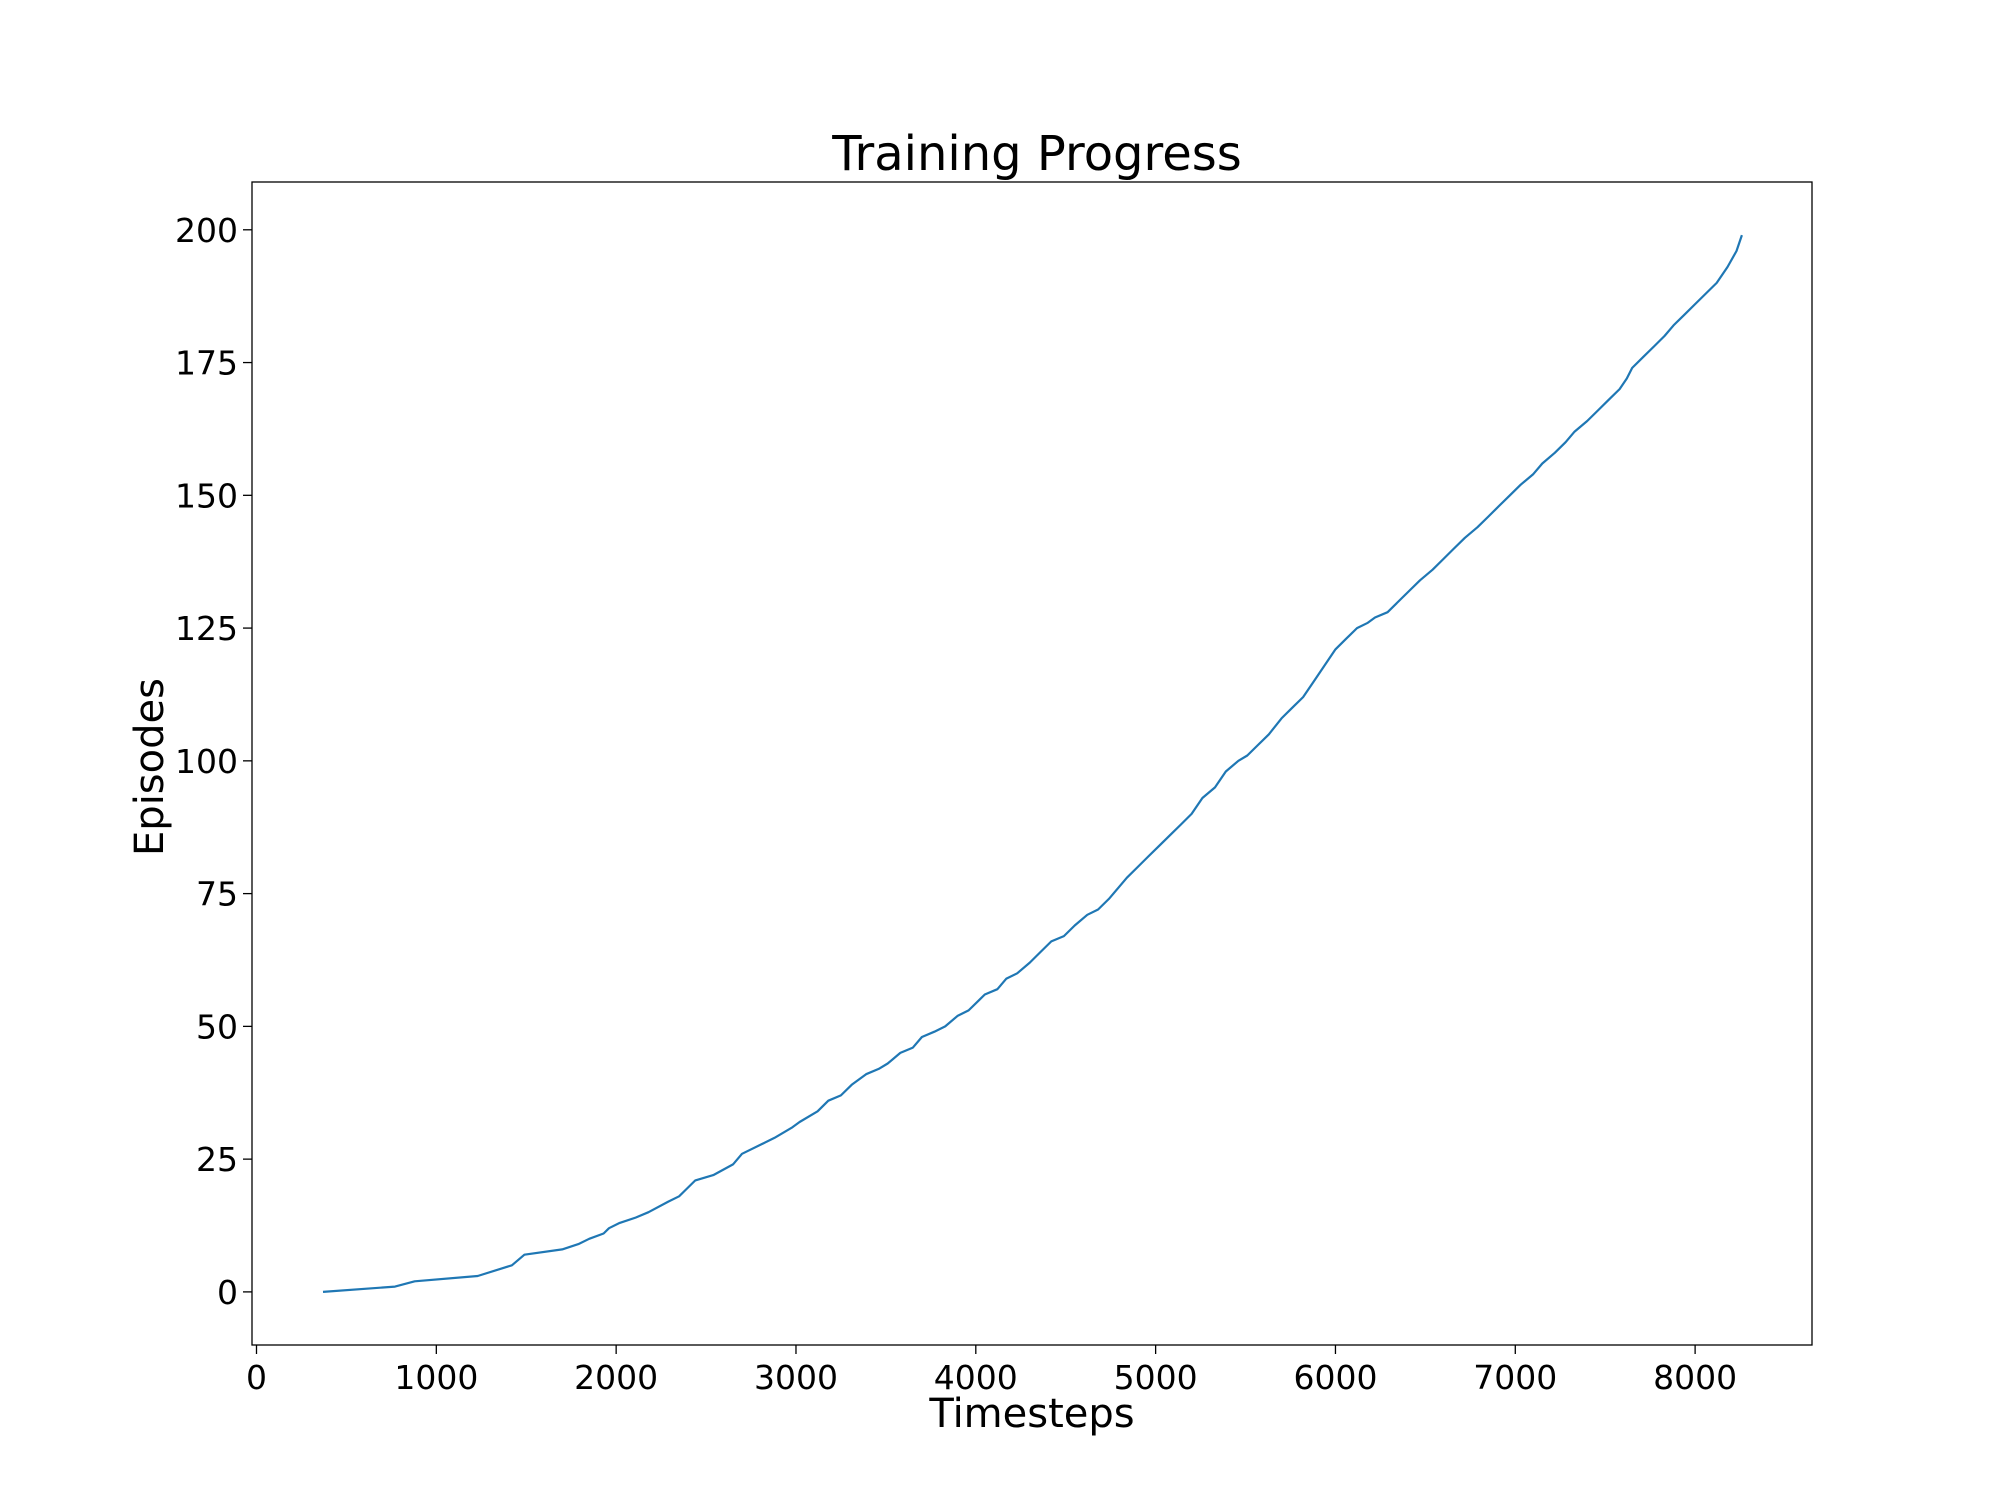 This screenshot has width=2000, height=1500. I want to click on y-tick-label: 125, so click(206, 628).